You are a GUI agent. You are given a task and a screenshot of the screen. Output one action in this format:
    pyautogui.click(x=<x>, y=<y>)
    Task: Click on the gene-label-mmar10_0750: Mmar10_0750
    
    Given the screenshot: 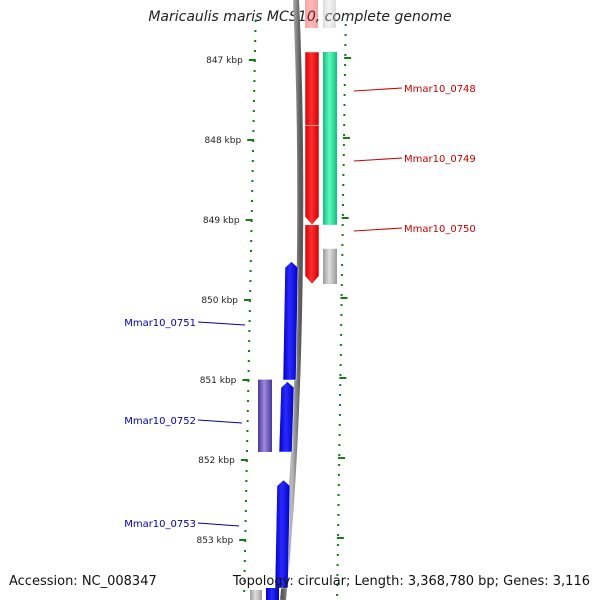 What is the action you would take?
    pyautogui.click(x=440, y=229)
    